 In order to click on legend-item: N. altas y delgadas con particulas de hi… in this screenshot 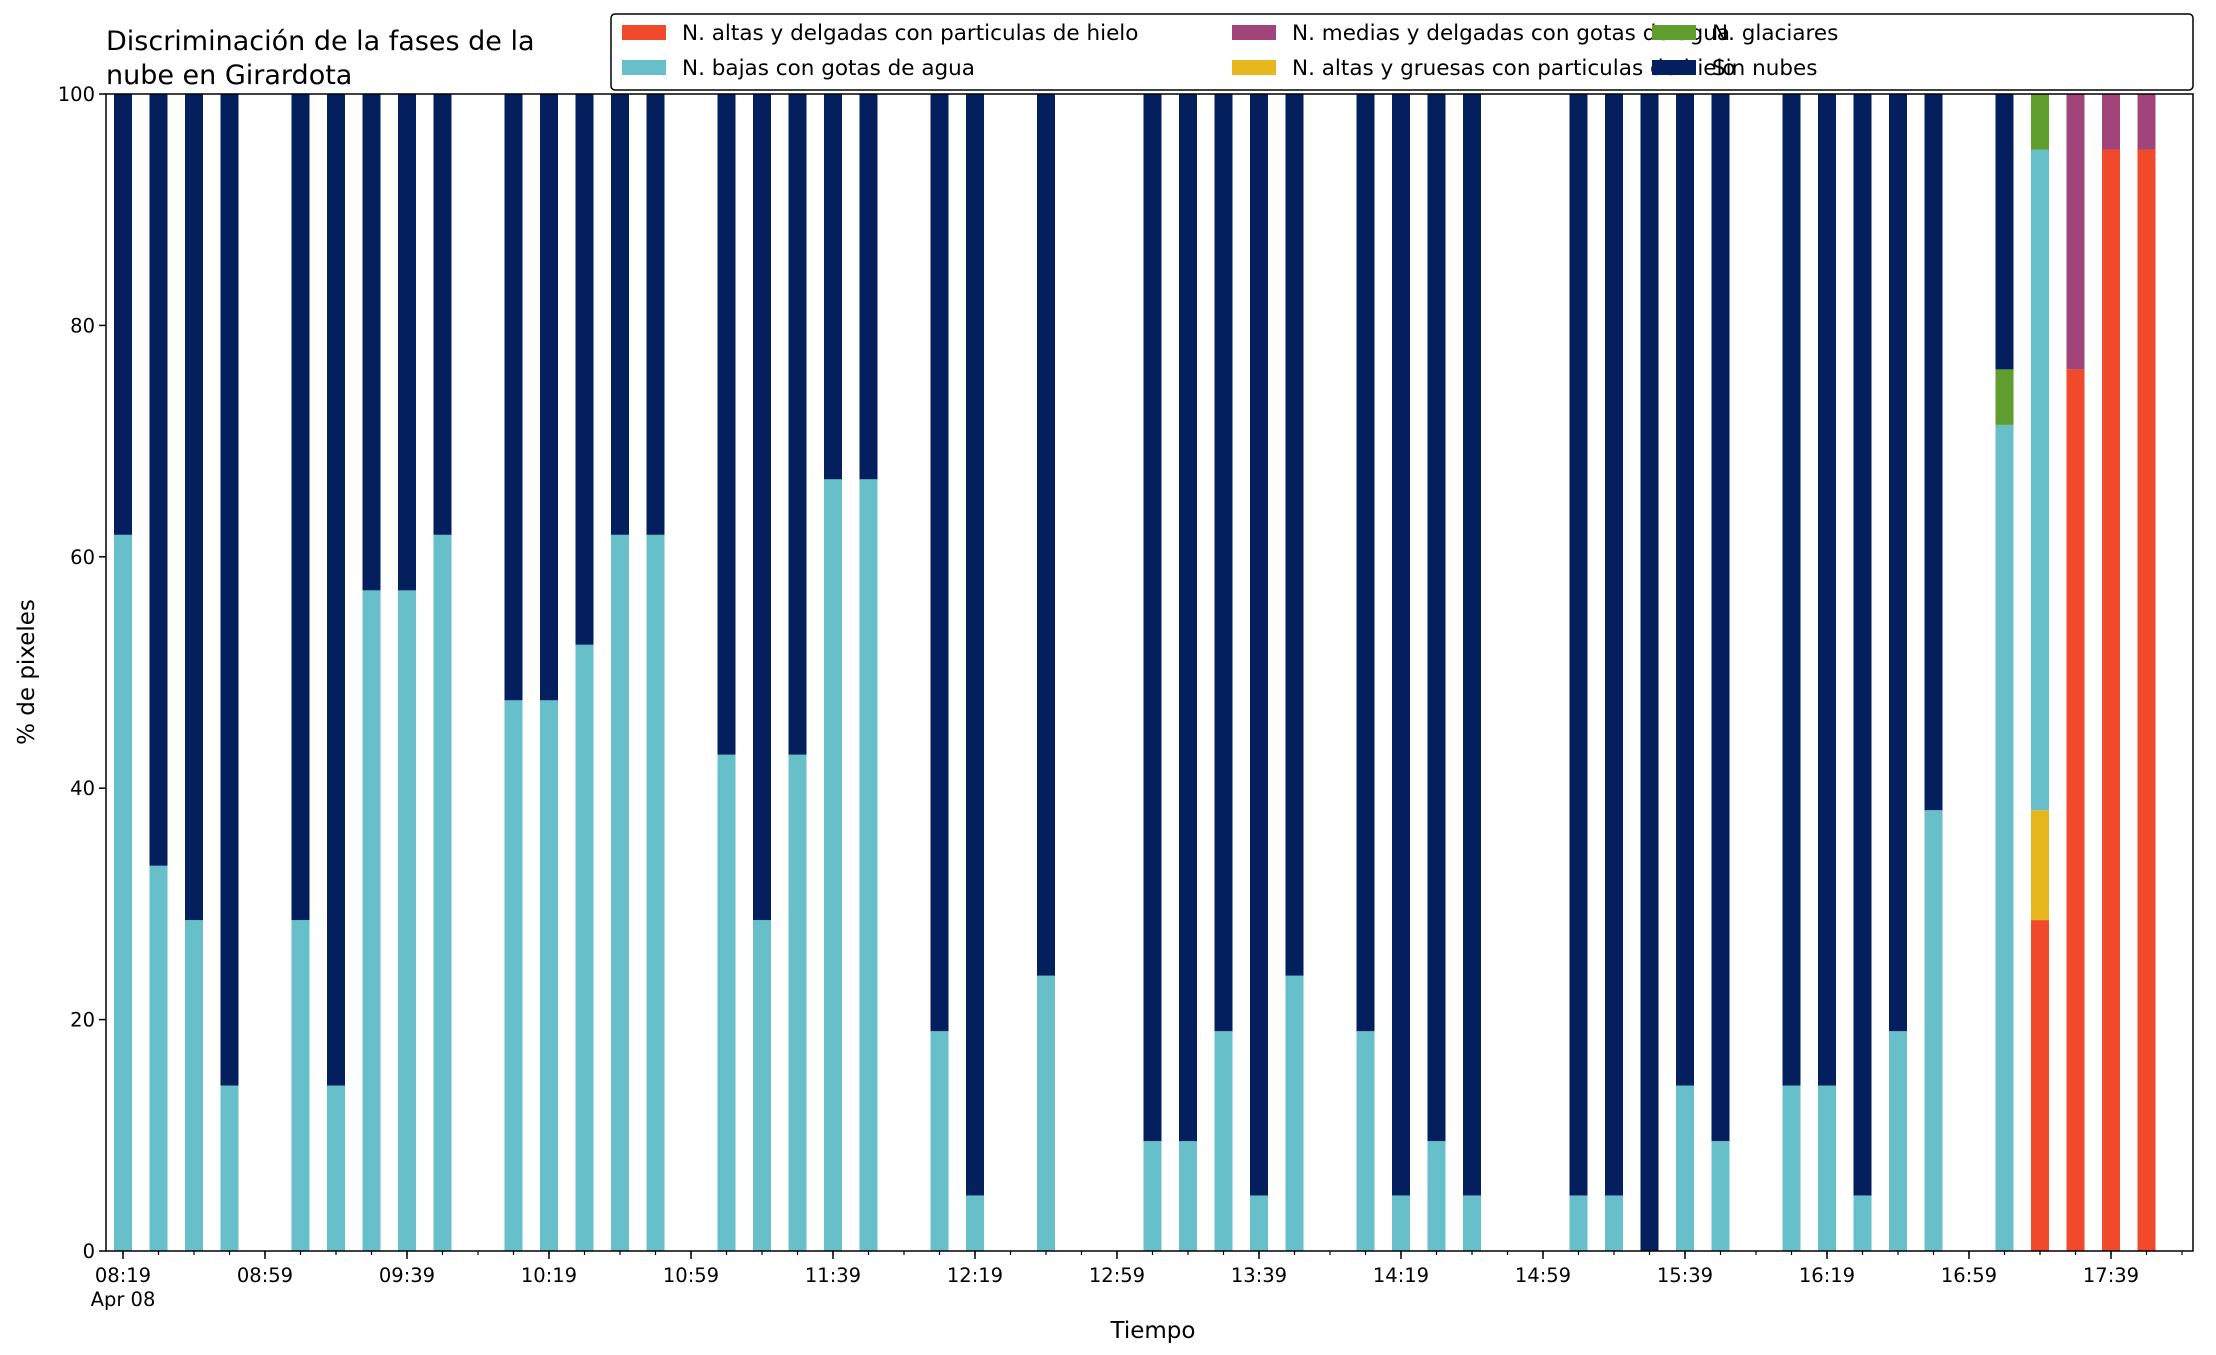, I will do `click(880, 33)`.